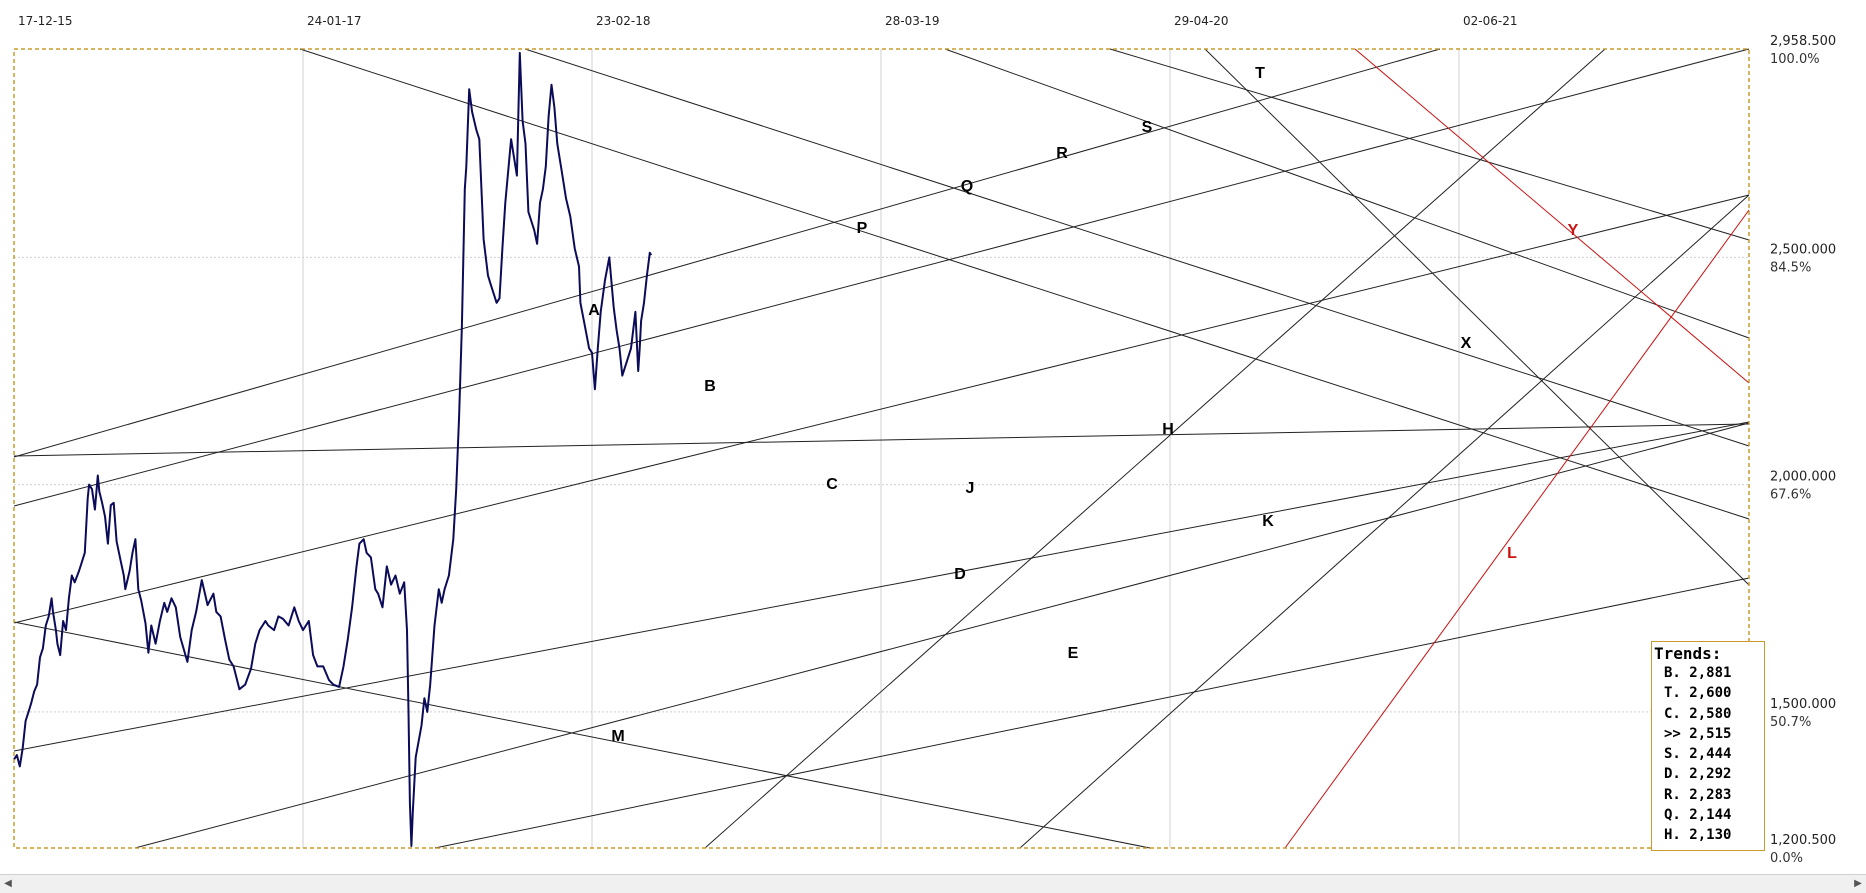 This screenshot has height=893, width=1866. What do you see at coordinates (832, 484) in the screenshot?
I see `trendline-label: C` at bounding box center [832, 484].